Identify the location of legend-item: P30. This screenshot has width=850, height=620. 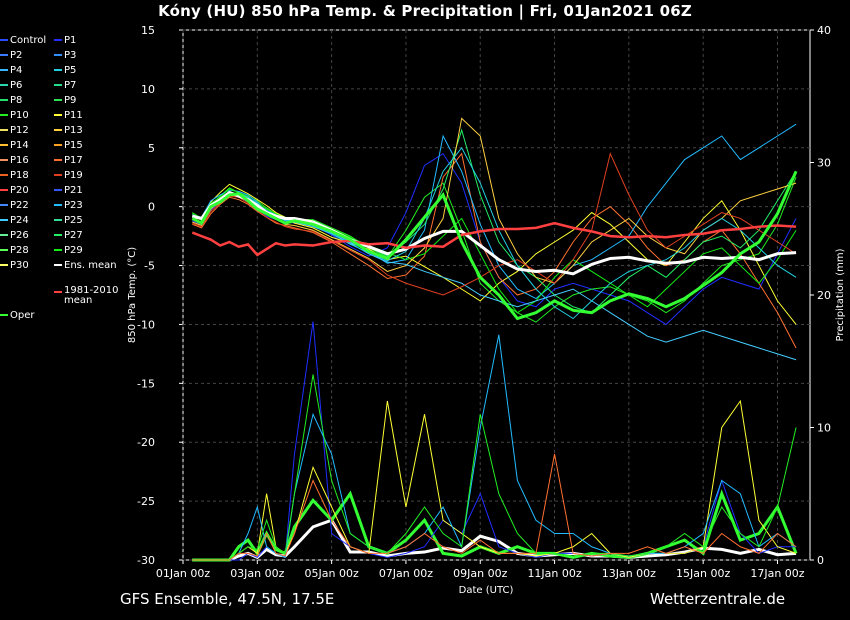
(14, 266).